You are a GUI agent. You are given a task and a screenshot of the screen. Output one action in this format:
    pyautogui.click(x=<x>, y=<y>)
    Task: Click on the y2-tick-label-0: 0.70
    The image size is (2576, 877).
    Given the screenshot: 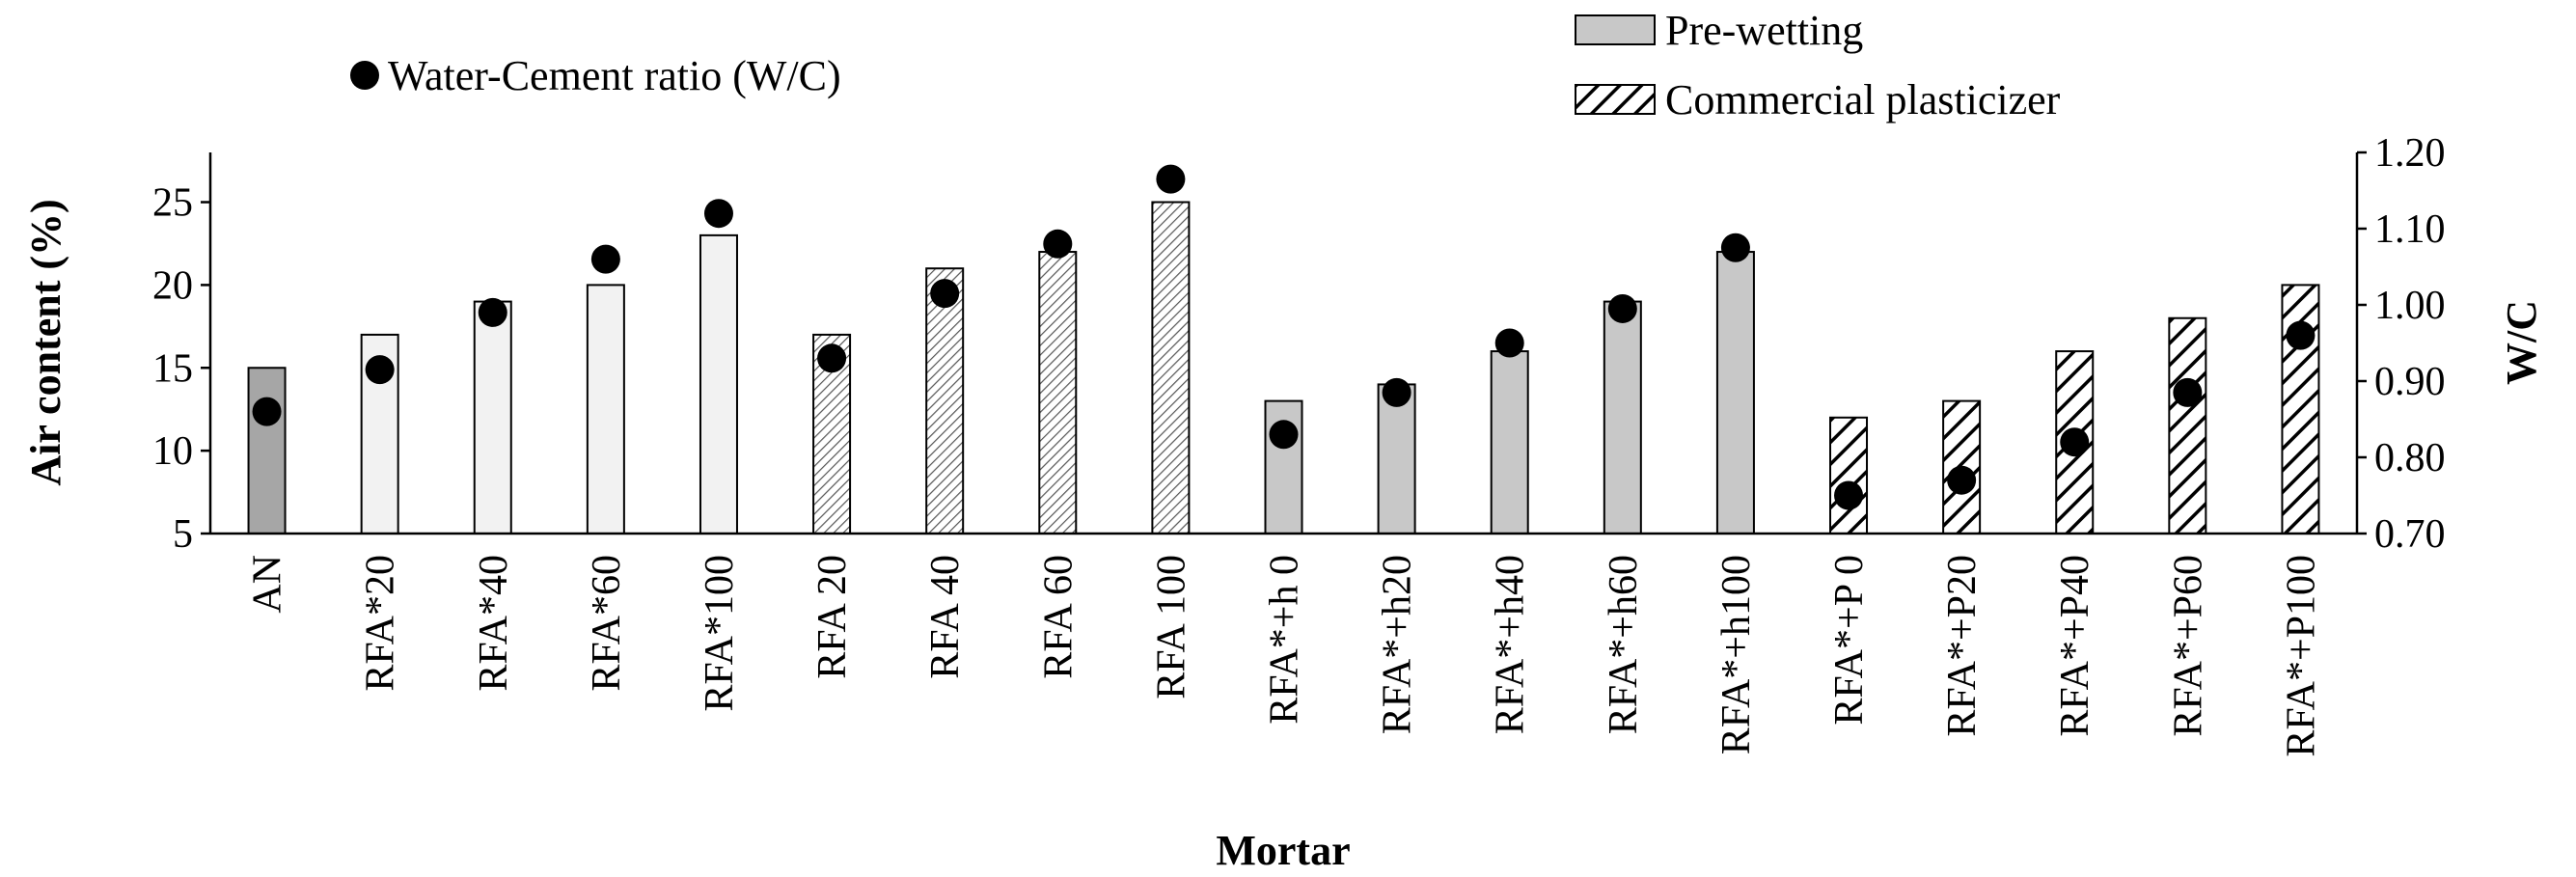 What is the action you would take?
    pyautogui.click(x=2410, y=534)
    